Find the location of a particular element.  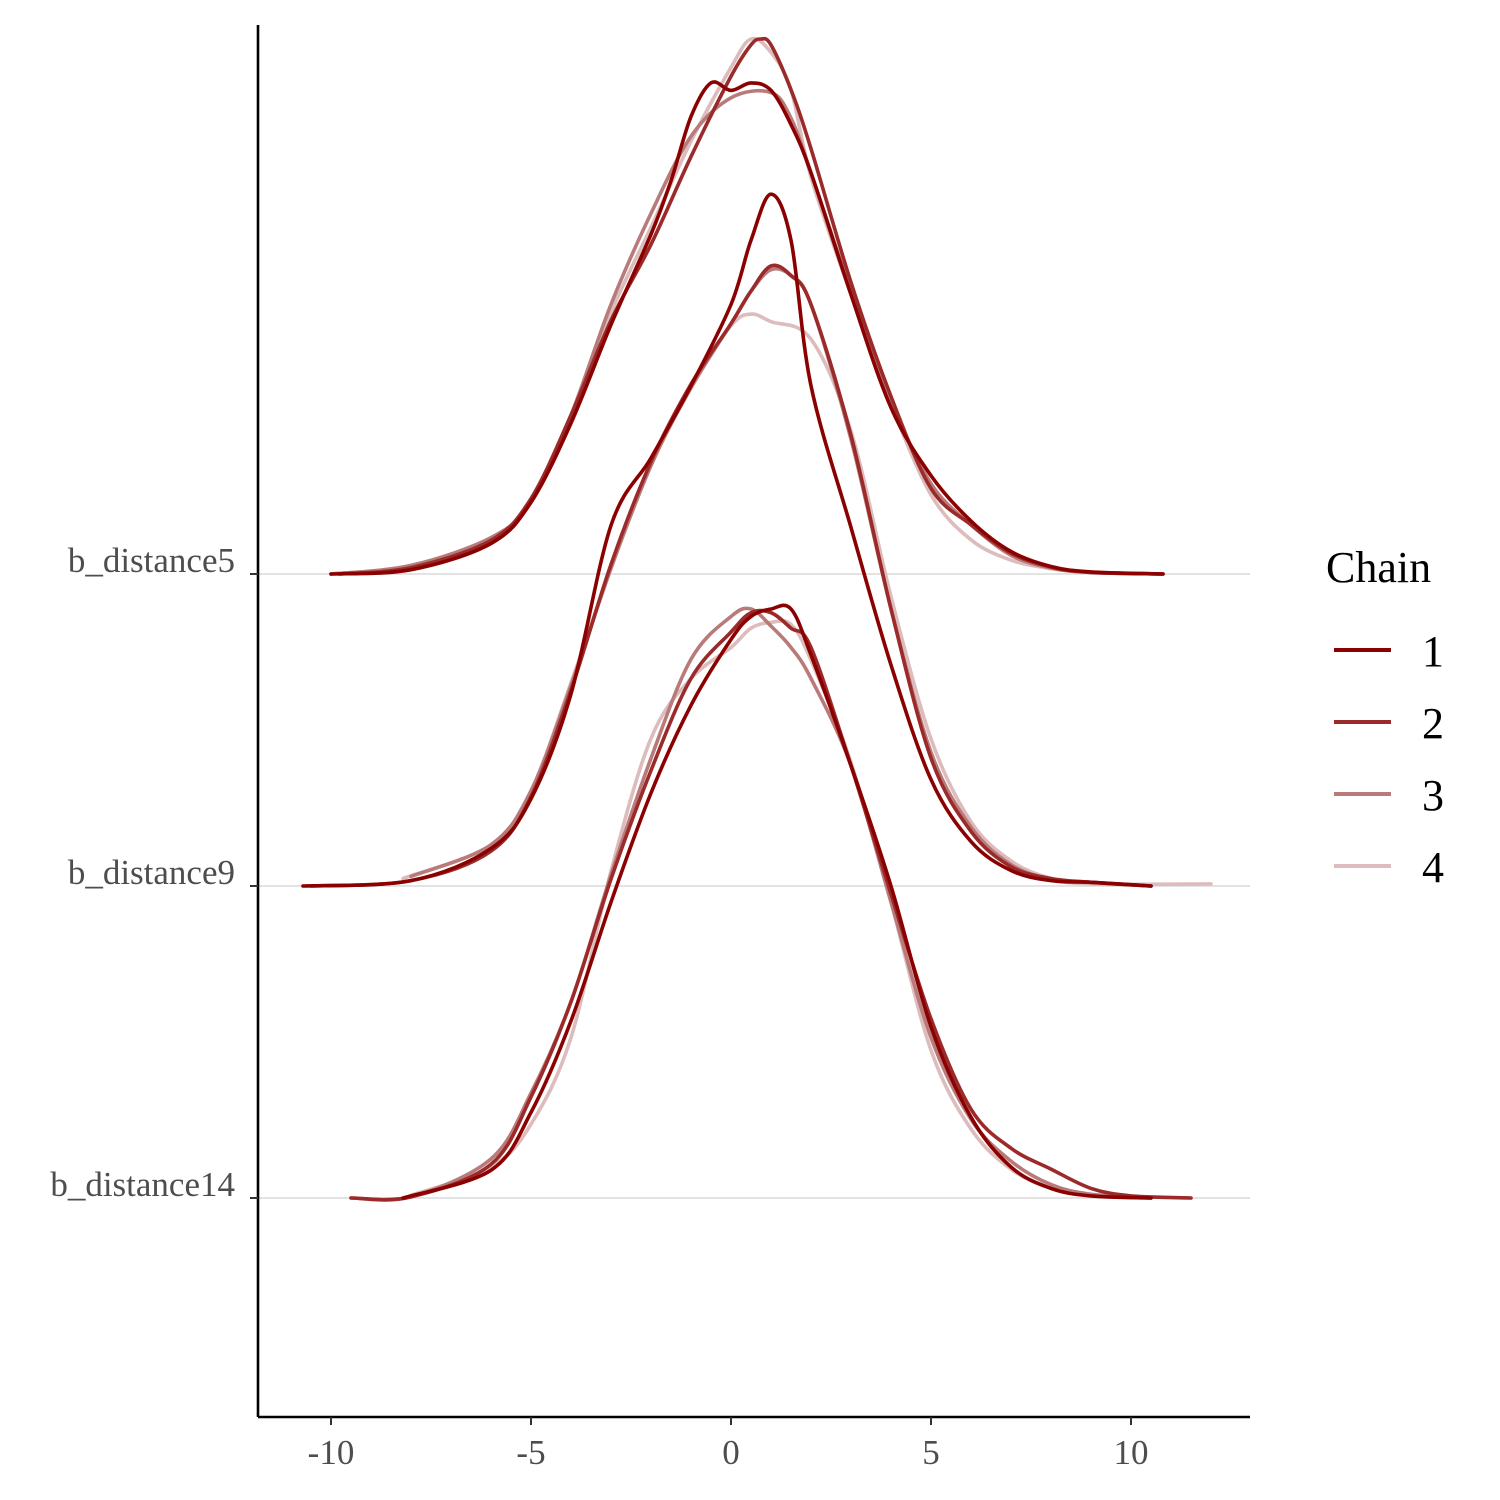

legend-label-chain-2: 2 is located at coordinates (1433, 723).